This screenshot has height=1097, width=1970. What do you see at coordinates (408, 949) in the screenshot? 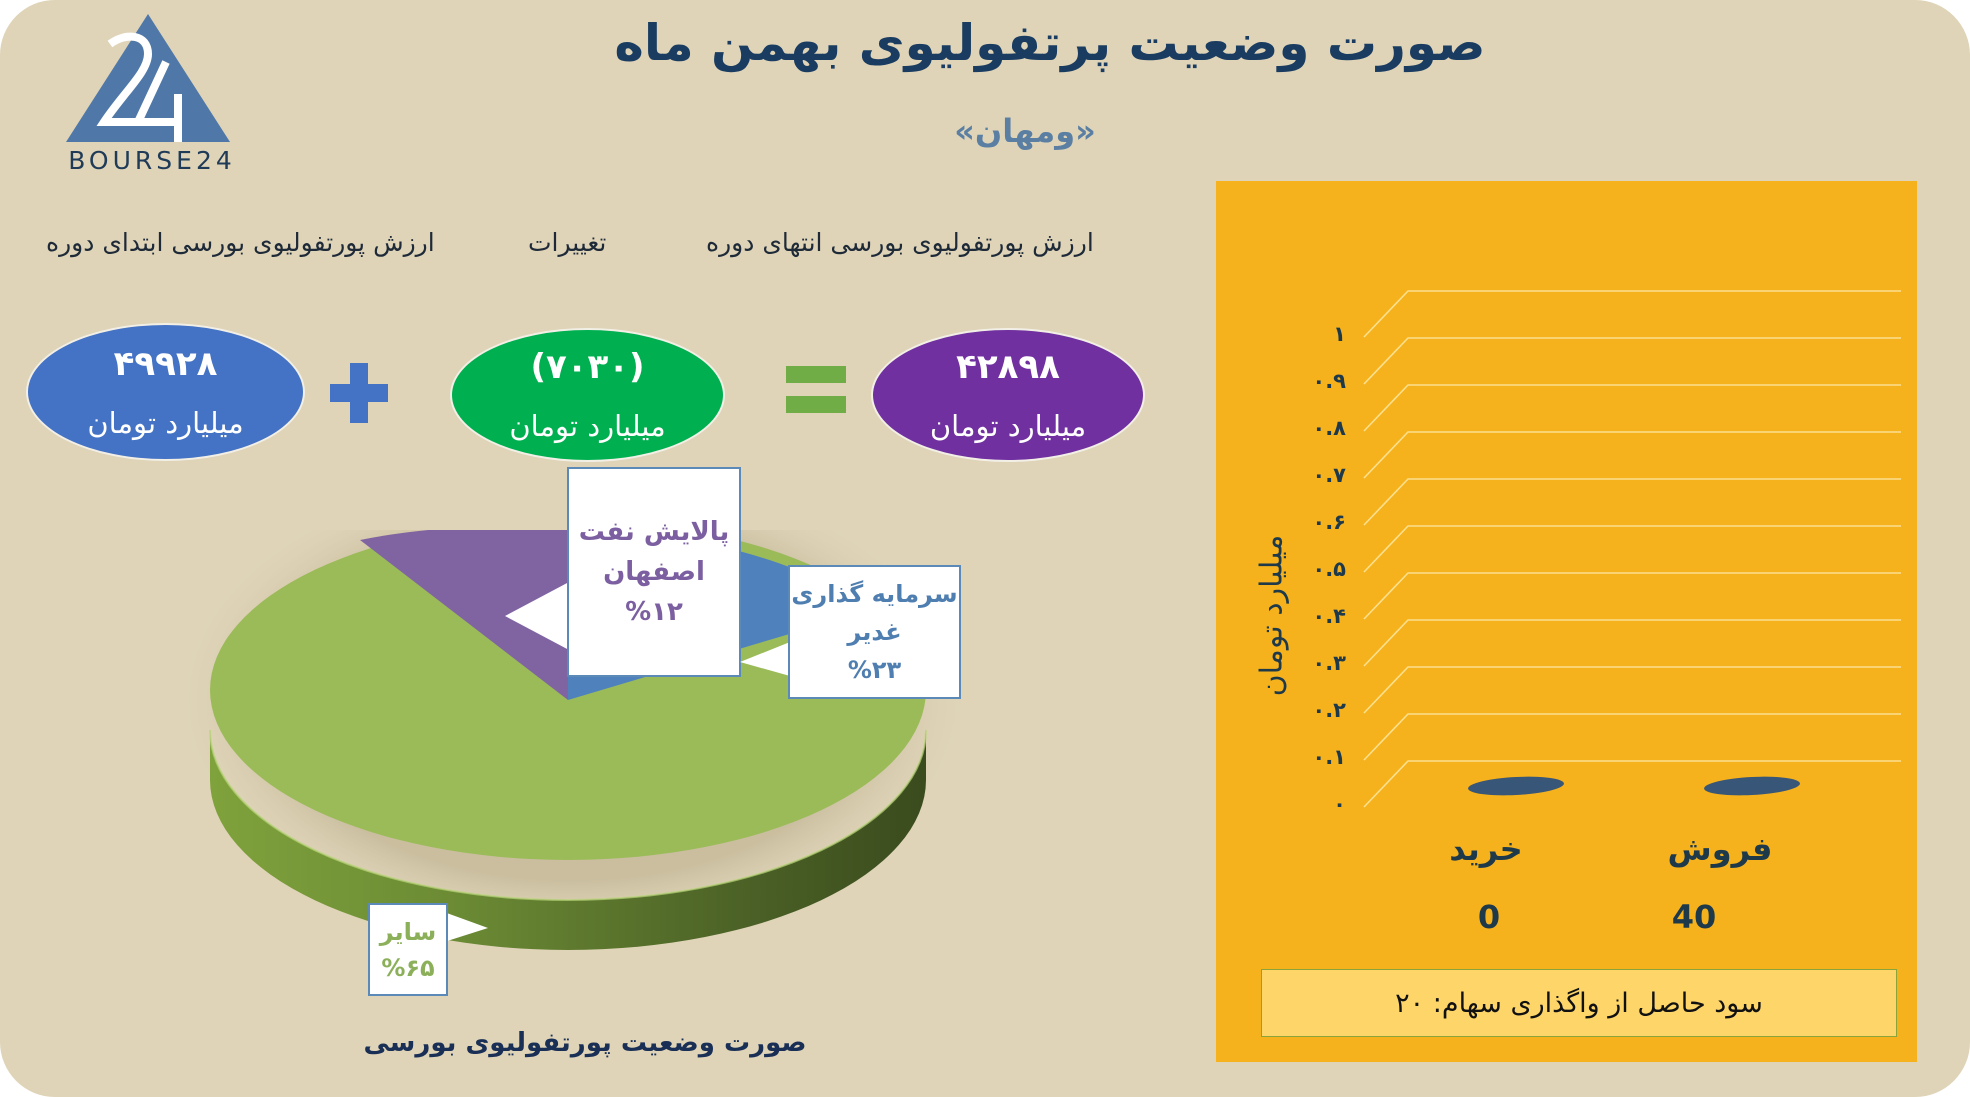
I see `callout-sayer: سایر %۶۵` at bounding box center [408, 949].